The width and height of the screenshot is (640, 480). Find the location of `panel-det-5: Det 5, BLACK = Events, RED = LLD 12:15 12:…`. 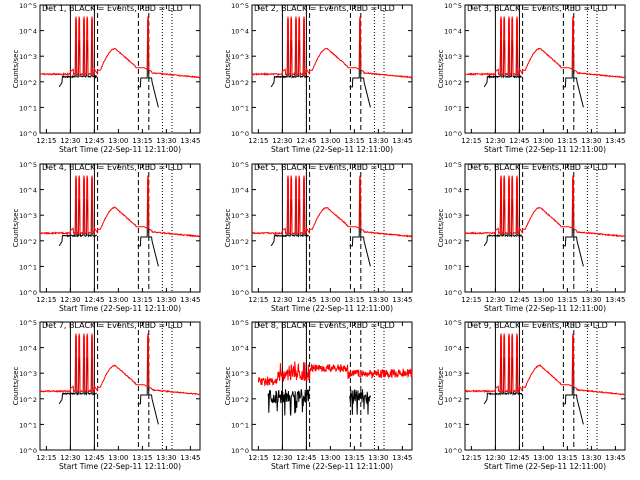

panel-det-5: Det 5, BLACK = Events, RED = LLD 12:15 12:… is located at coordinates (318, 237).